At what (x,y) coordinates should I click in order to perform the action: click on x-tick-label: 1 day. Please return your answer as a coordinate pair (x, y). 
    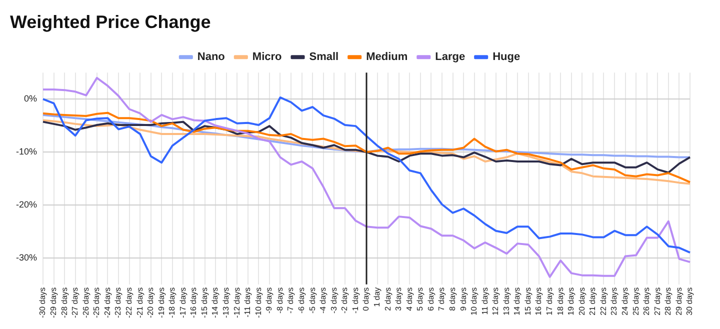
    Looking at the image, I should click on (377, 297).